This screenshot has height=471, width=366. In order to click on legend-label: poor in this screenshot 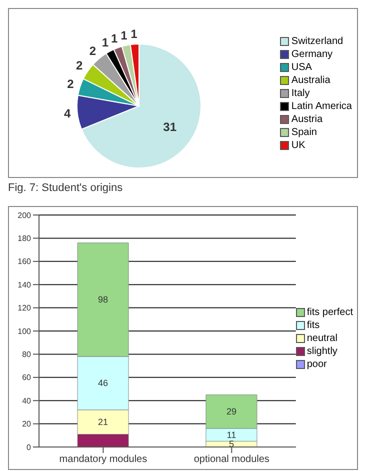, I will do `click(316, 364)`.